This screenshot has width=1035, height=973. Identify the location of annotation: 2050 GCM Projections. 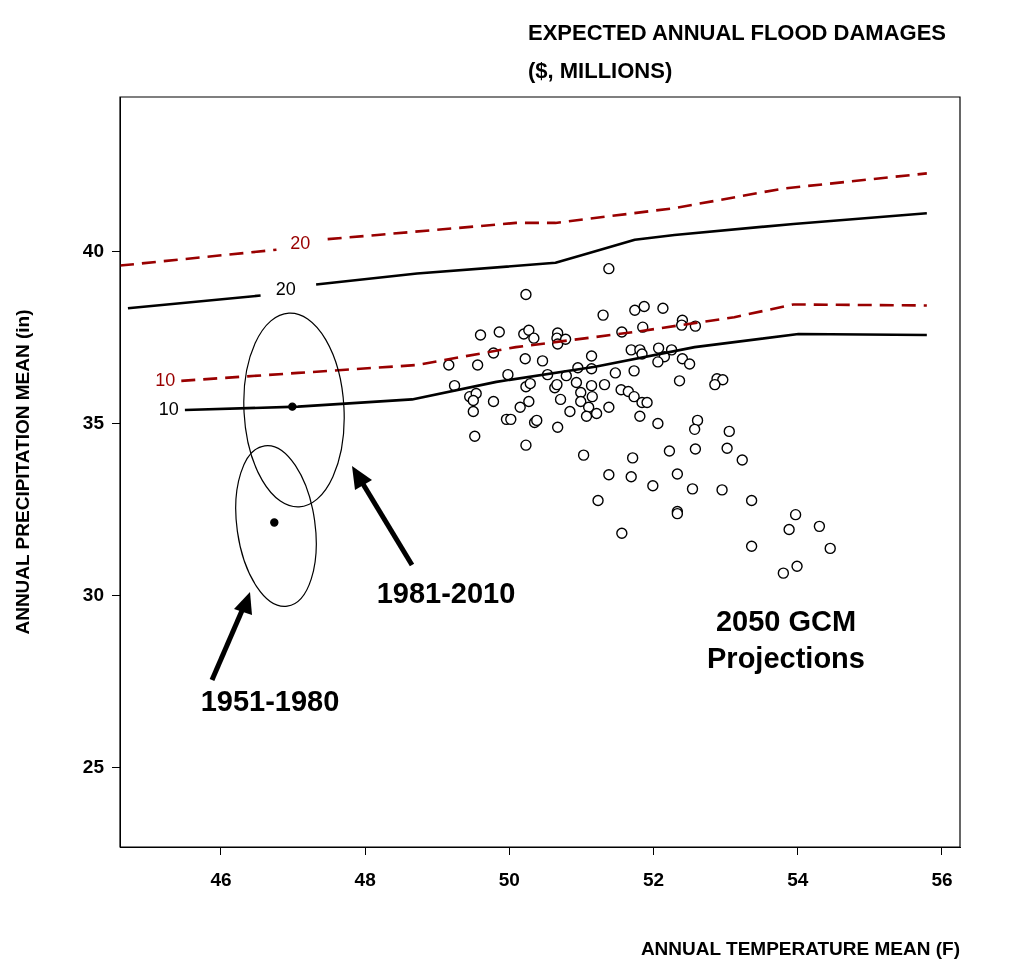
(786, 639).